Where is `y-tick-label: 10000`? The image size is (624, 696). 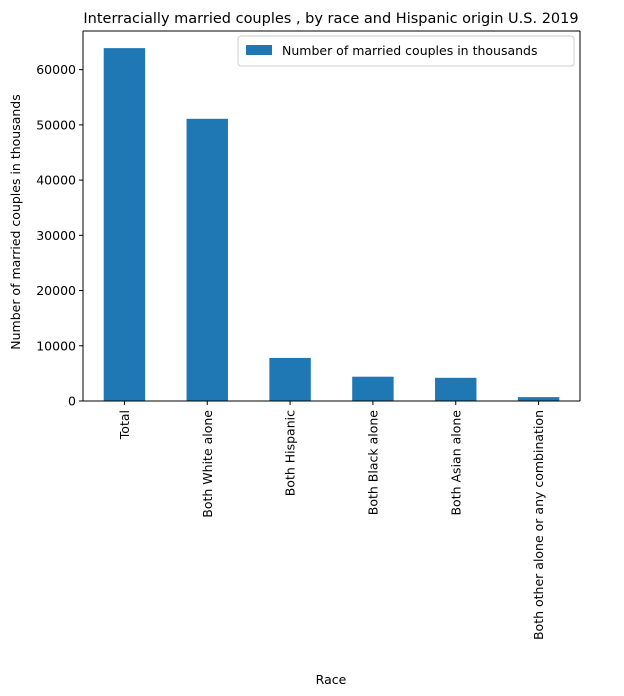 y-tick-label: 10000 is located at coordinates (56, 345).